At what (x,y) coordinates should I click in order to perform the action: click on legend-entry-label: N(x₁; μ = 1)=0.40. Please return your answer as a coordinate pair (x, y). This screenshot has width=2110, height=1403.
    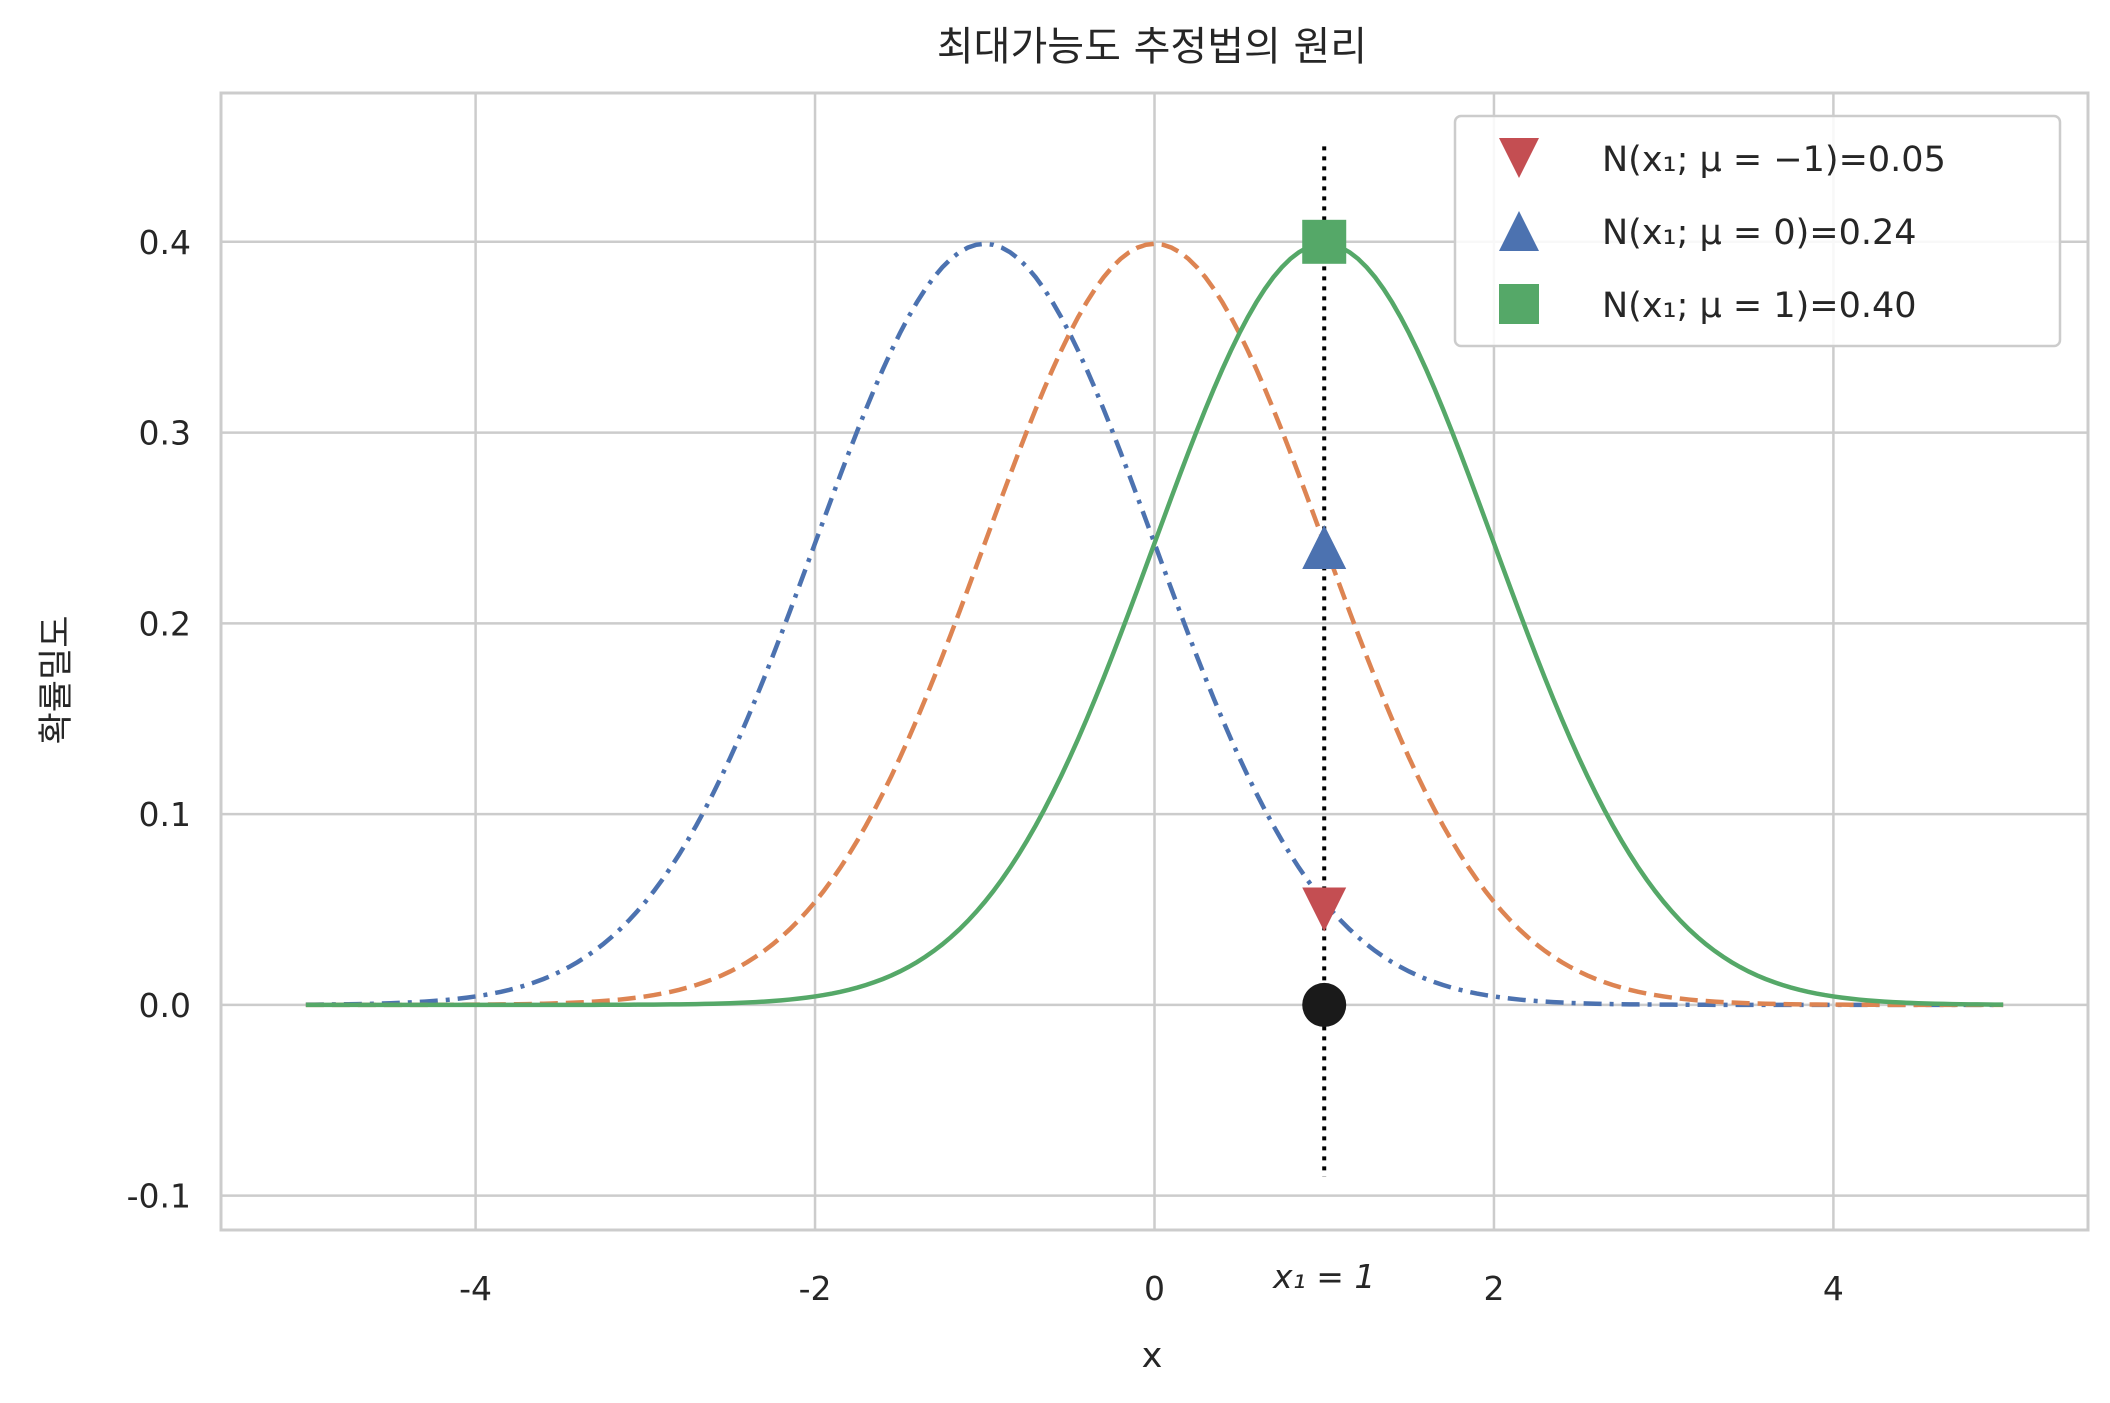
    Looking at the image, I should click on (1759, 306).